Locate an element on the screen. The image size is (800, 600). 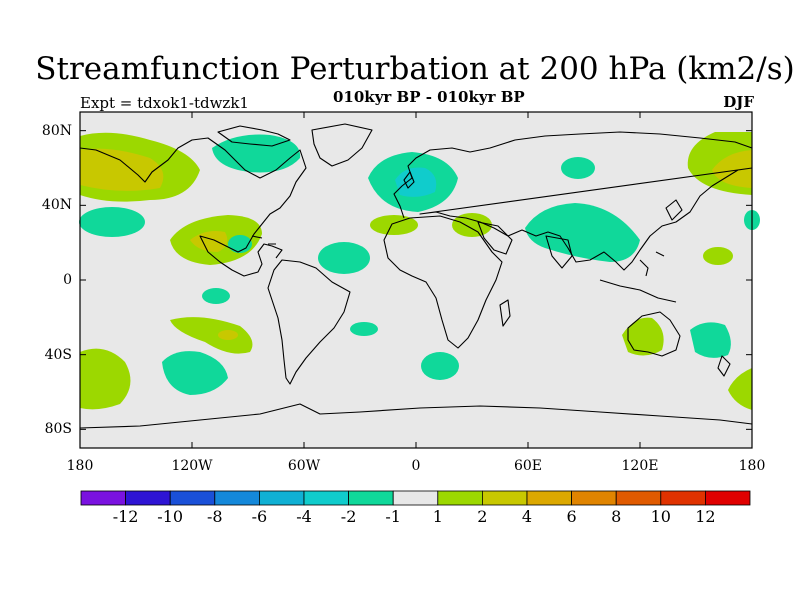
colorbar is located at coordinates (415, 498).